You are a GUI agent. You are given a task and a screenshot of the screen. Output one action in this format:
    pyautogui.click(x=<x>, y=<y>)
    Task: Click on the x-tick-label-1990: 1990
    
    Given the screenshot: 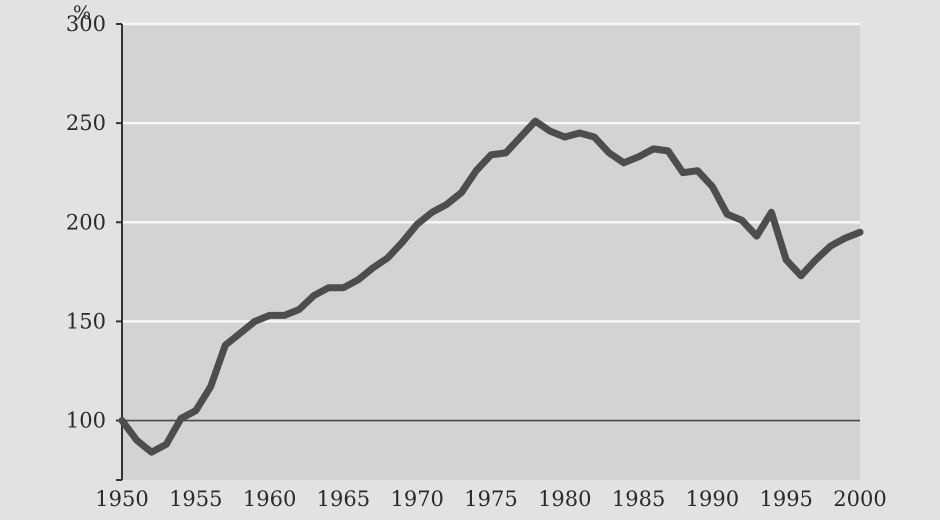 What is the action you would take?
    pyautogui.click(x=712, y=499)
    